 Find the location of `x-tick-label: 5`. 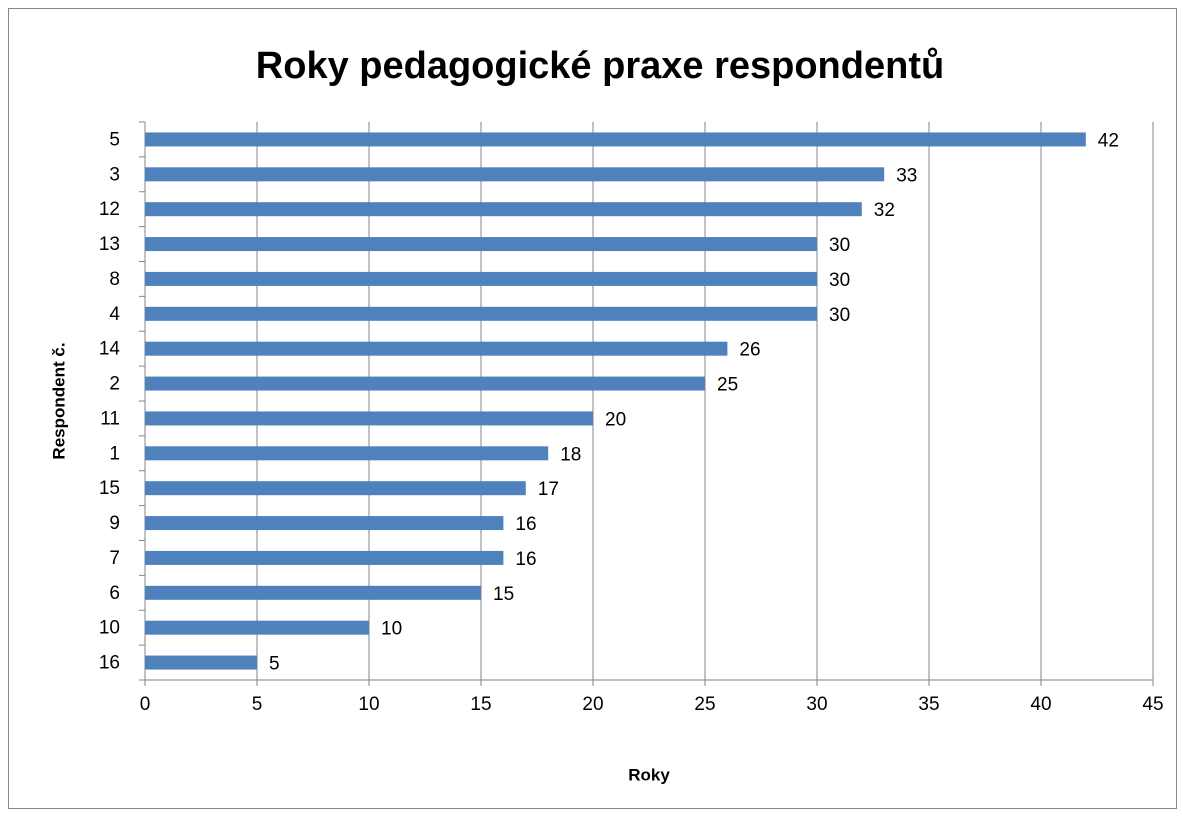

x-tick-label: 5 is located at coordinates (257, 704).